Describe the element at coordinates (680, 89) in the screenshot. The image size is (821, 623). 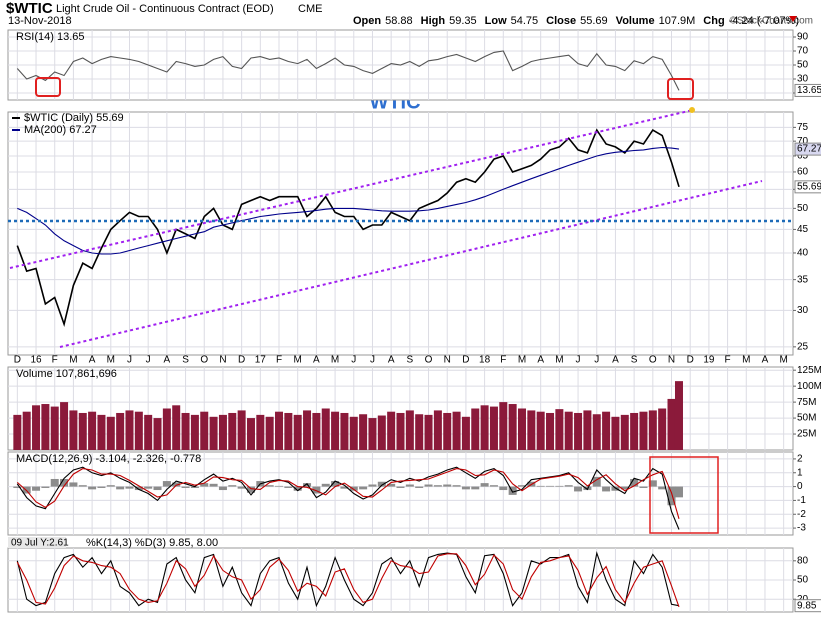
I see `highlight-box` at that location.